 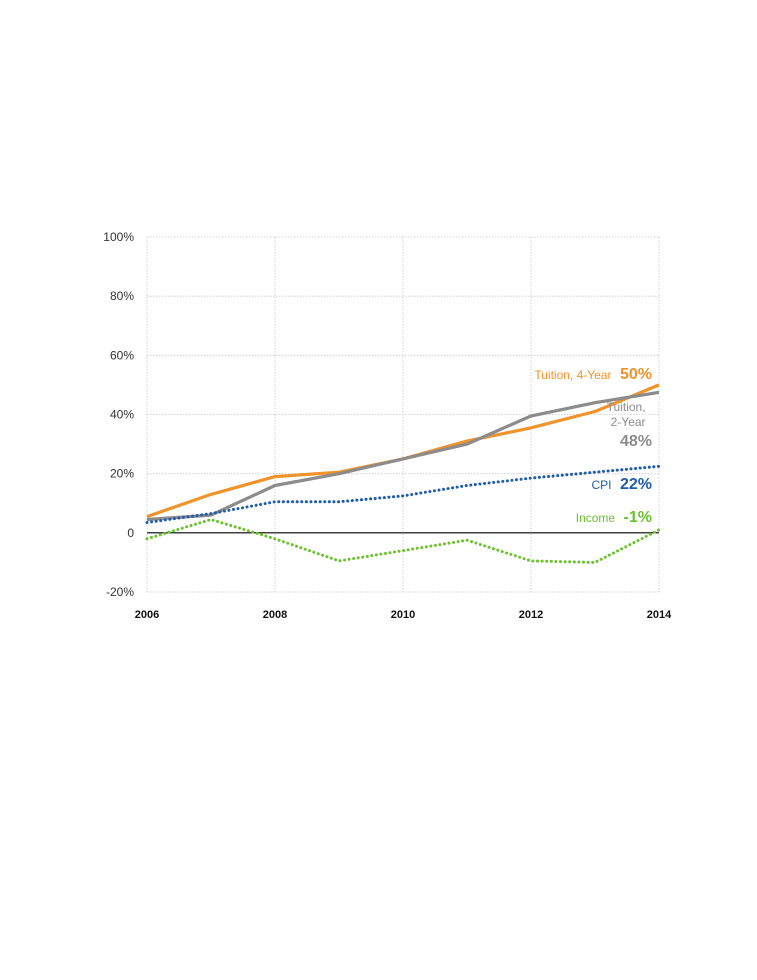 I want to click on y-tick-label: 100%, so click(x=118, y=237).